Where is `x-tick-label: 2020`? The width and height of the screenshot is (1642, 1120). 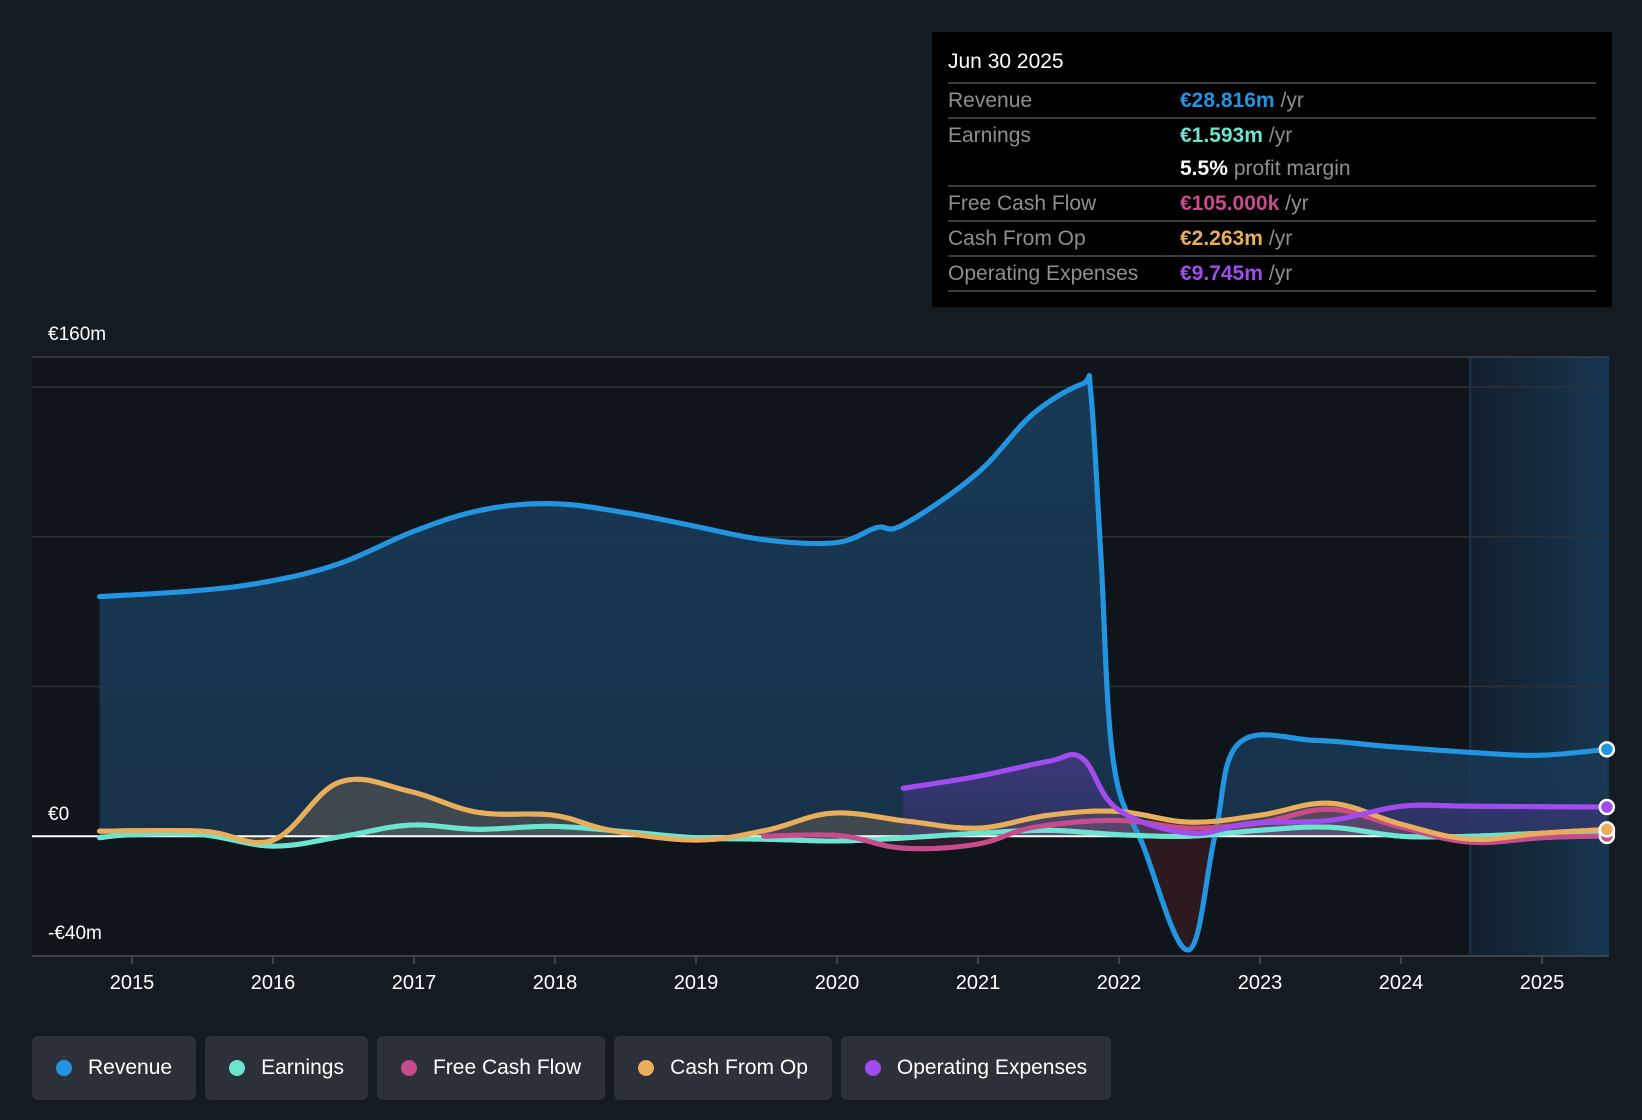
x-tick-label: 2020 is located at coordinates (837, 983).